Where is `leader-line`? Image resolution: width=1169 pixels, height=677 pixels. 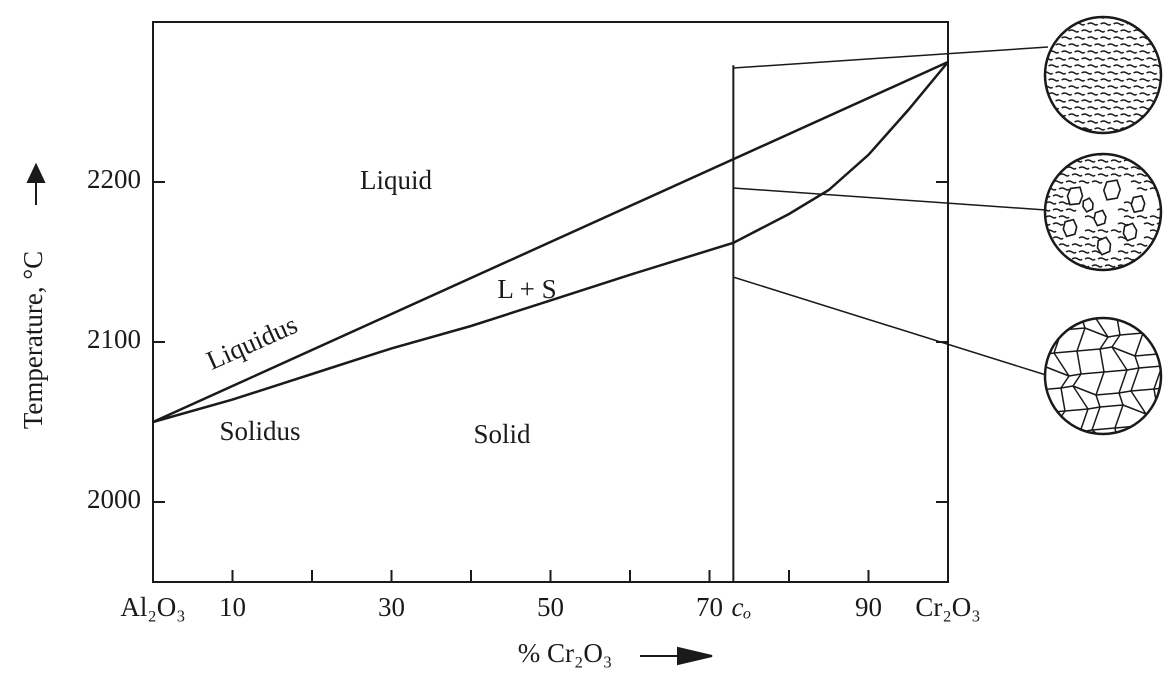 leader-line is located at coordinates (889, 326).